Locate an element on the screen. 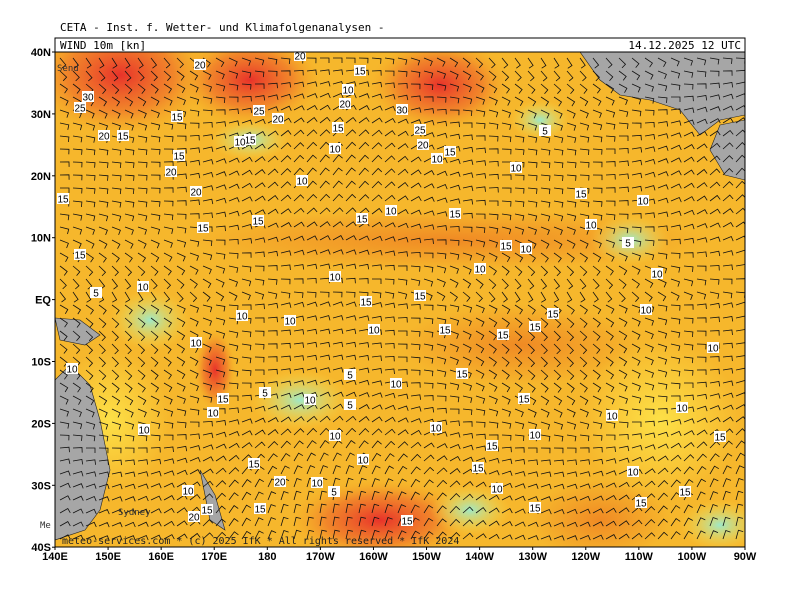 This screenshot has height=604, width=800. lat-label: 30N is located at coordinates (41, 115).